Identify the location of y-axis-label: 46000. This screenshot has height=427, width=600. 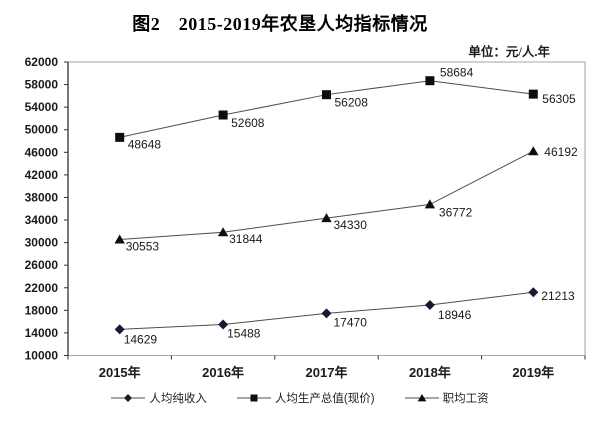
(42, 152).